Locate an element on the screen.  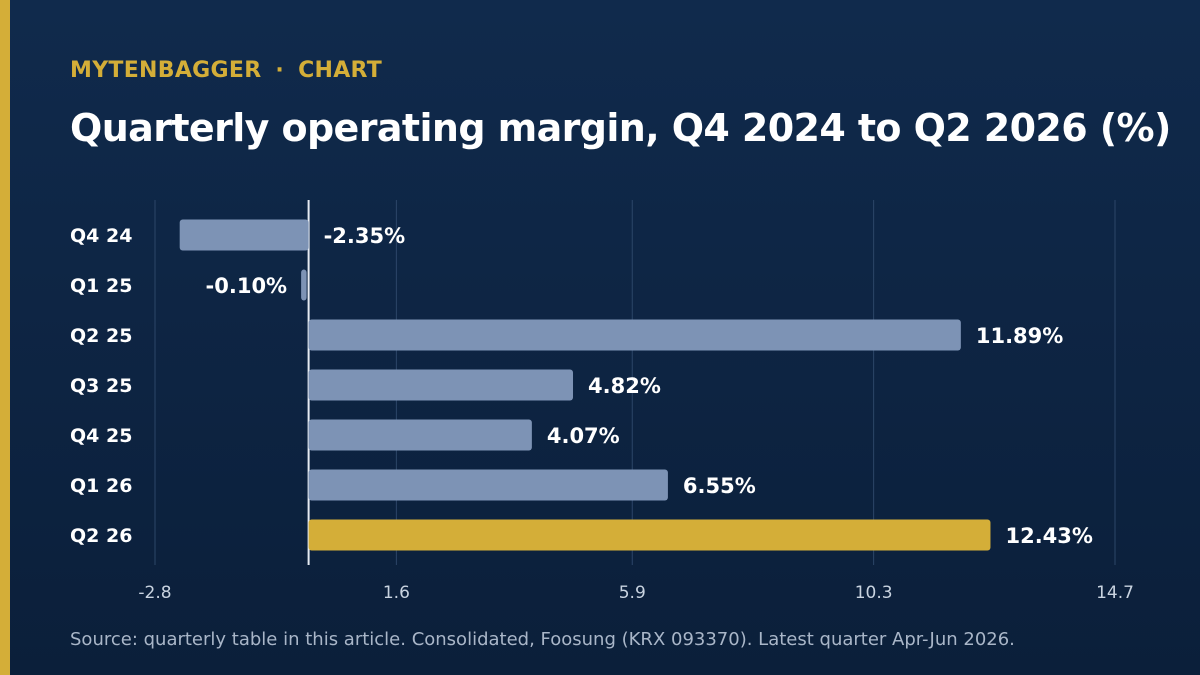
category-label: Q4 24 is located at coordinates (101, 236).